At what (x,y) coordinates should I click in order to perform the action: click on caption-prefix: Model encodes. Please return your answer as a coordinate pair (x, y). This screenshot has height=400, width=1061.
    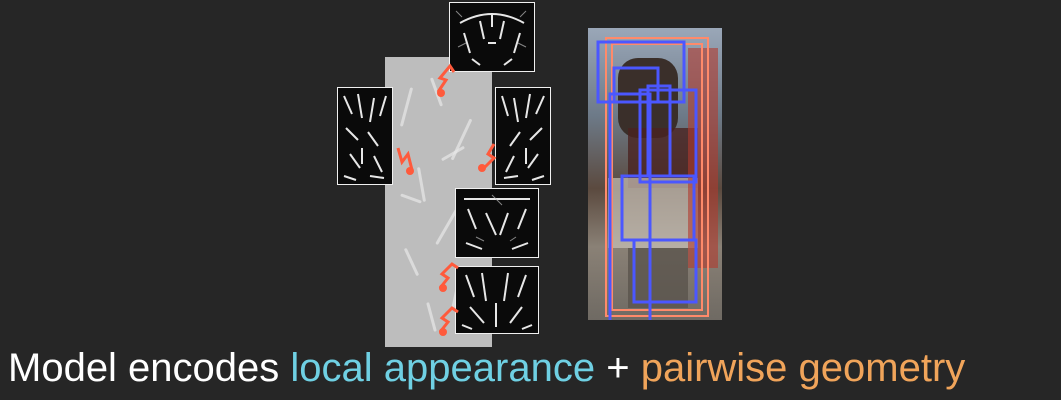
    Looking at the image, I should click on (144, 368).